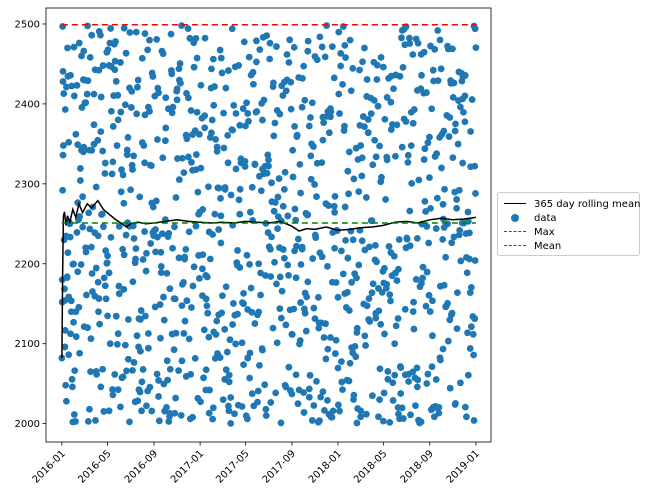 The height and width of the screenshot is (497, 646). Describe the element at coordinates (572, 204) in the screenshot. I see `legend-item-rolling-mean: 365 day rolling mean` at that location.